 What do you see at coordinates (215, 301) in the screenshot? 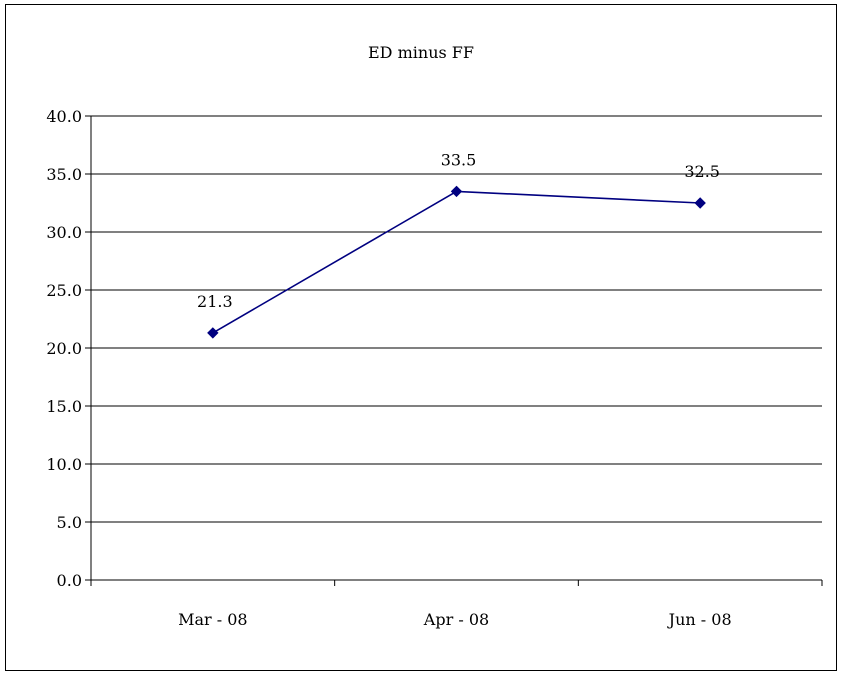
I see `data-label: 21.3` at bounding box center [215, 301].